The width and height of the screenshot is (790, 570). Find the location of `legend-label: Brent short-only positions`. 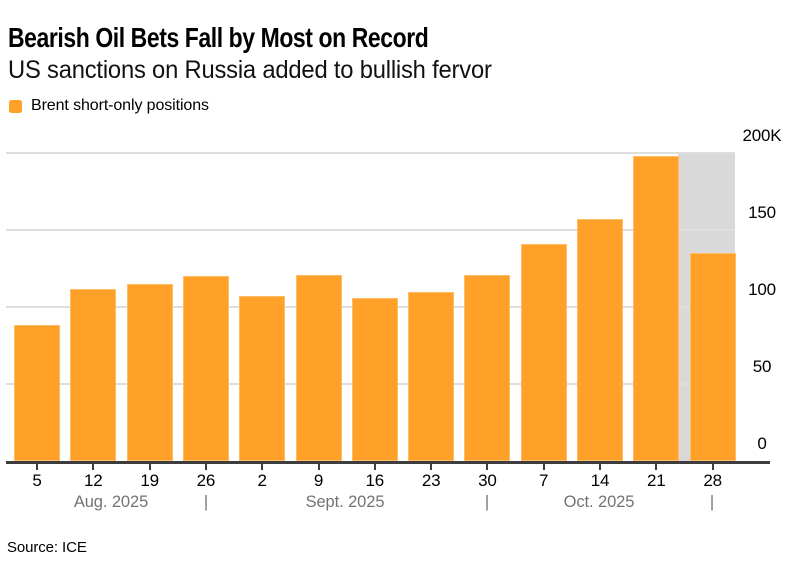

legend-label: Brent short-only positions is located at coordinates (120, 105).